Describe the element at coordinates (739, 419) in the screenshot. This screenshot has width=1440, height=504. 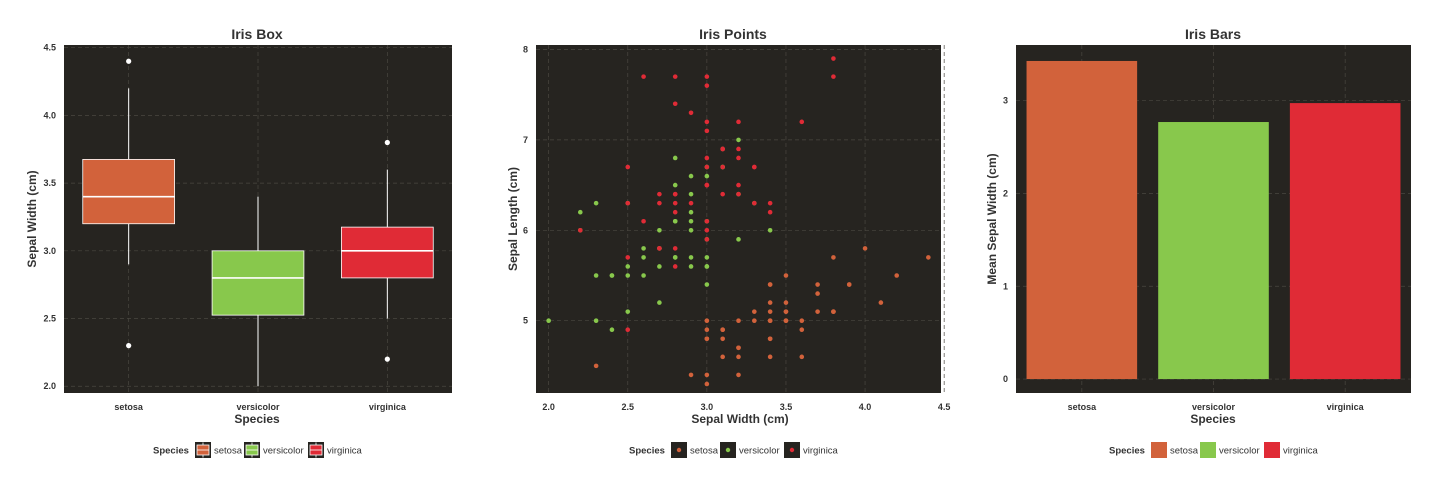
I see `scatter-chart-x-axis-title: Sepal Width (cm)` at that location.